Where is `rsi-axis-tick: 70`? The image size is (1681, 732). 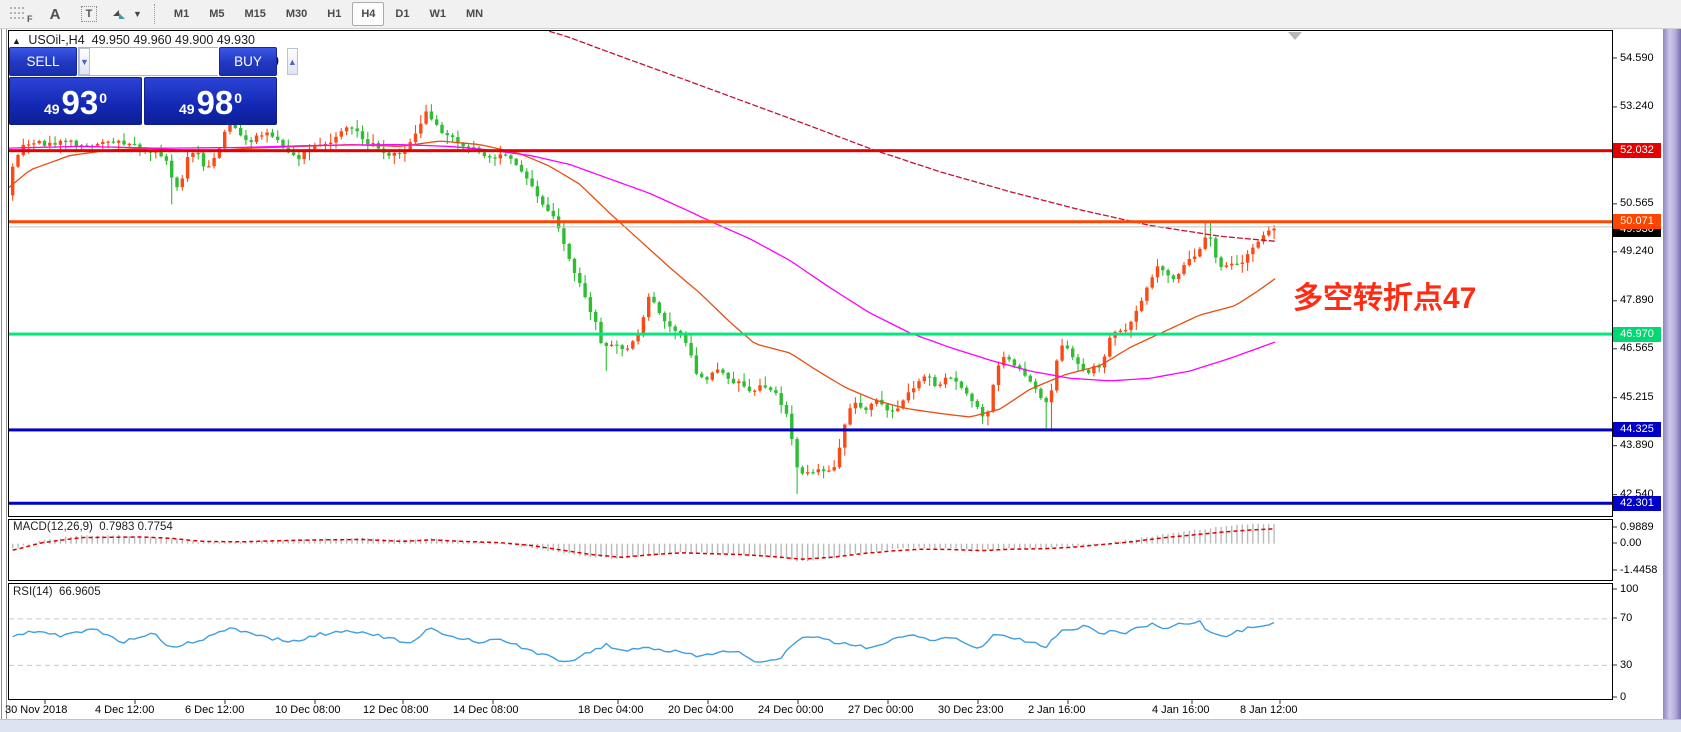 rsi-axis-tick: 70 is located at coordinates (1626, 617).